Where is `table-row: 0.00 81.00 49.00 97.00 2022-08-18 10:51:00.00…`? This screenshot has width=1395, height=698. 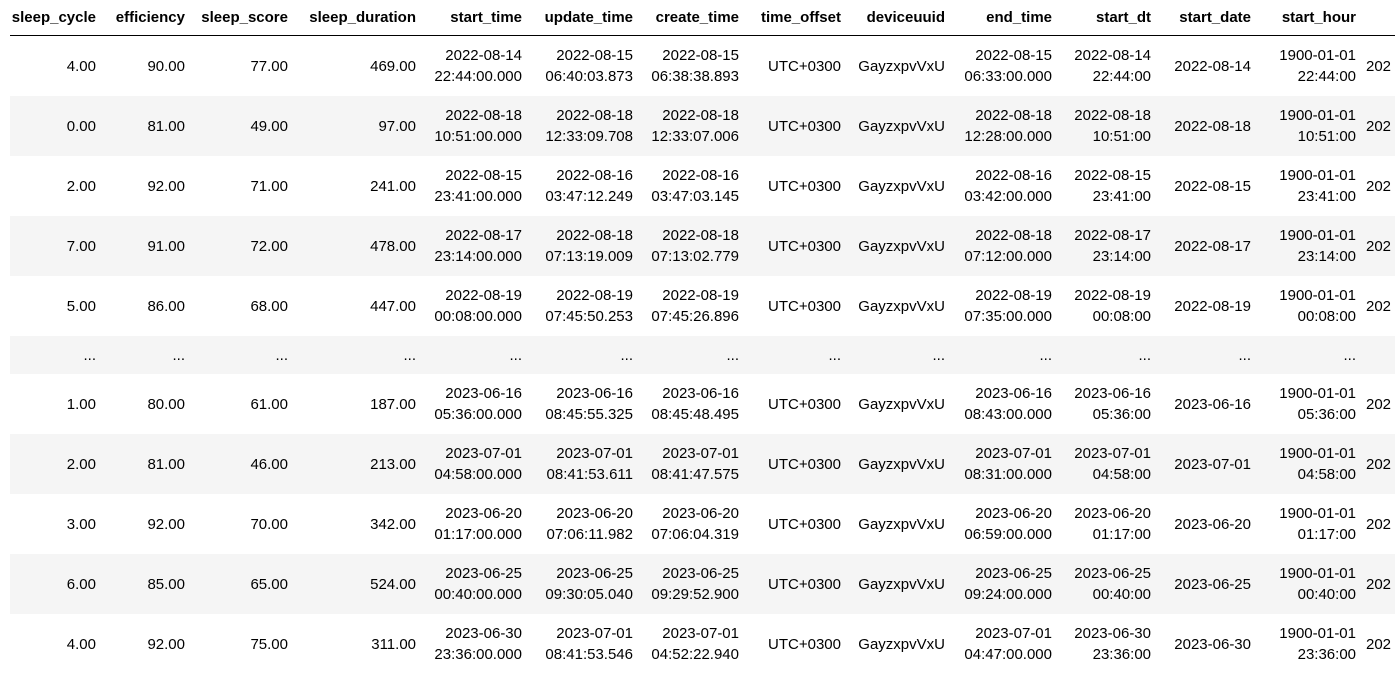
table-row: 0.00 81.00 49.00 97.00 2022-08-18 10:51:00.00… is located at coordinates (702, 126).